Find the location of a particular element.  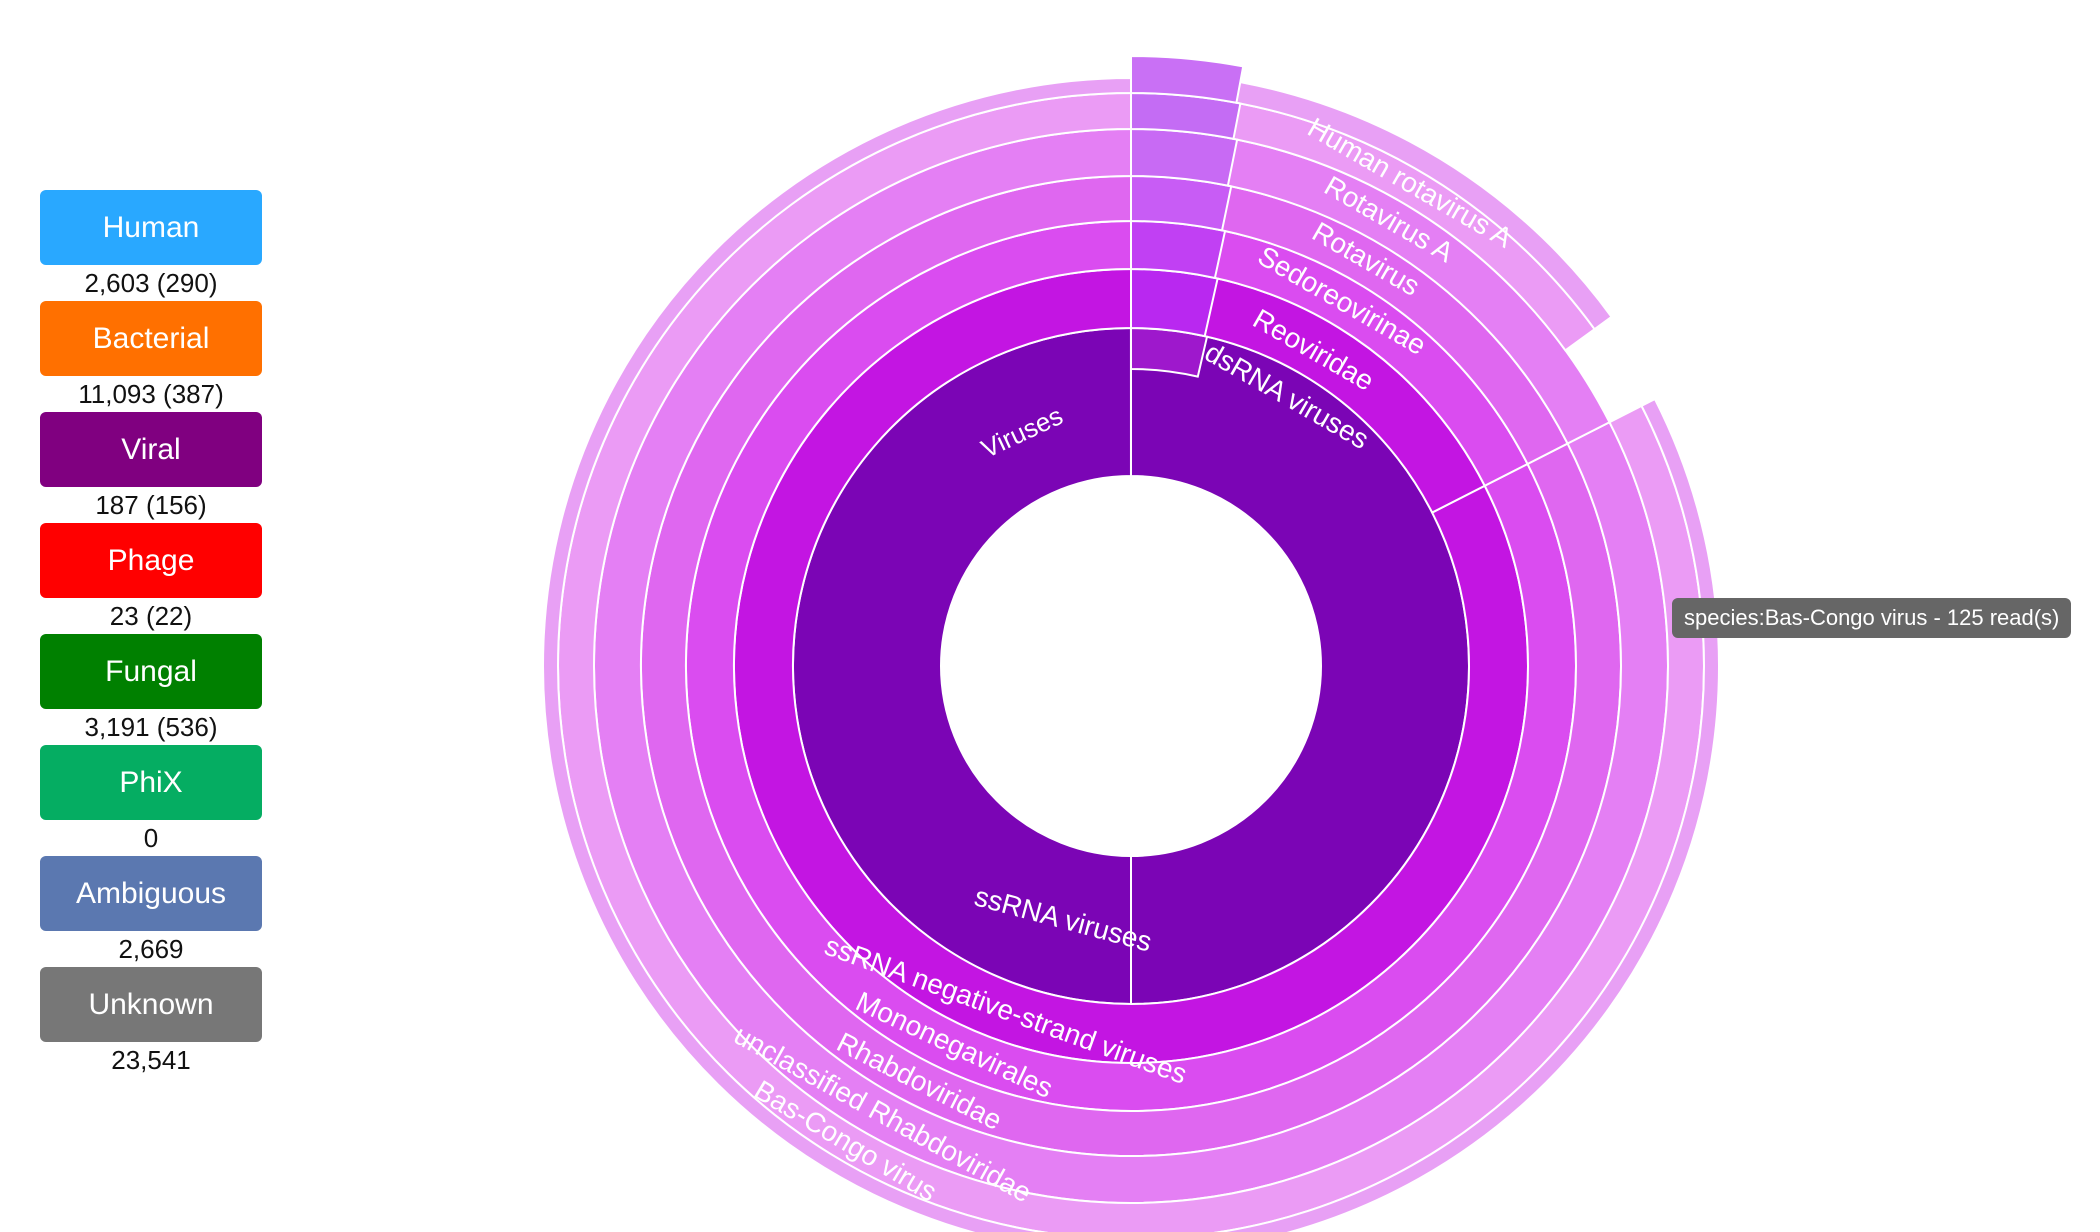

category-fungal: Fungal 3,191 (536) is located at coordinates (151, 689).